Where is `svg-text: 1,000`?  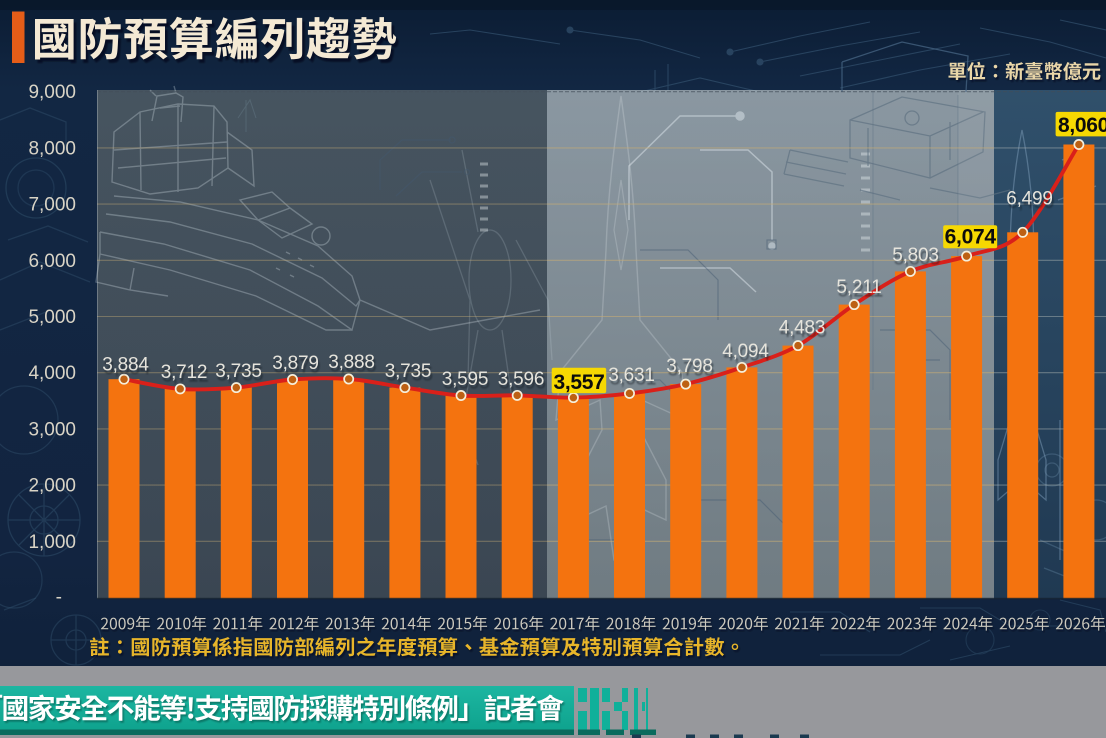
svg-text: 1,000 is located at coordinates (52, 542).